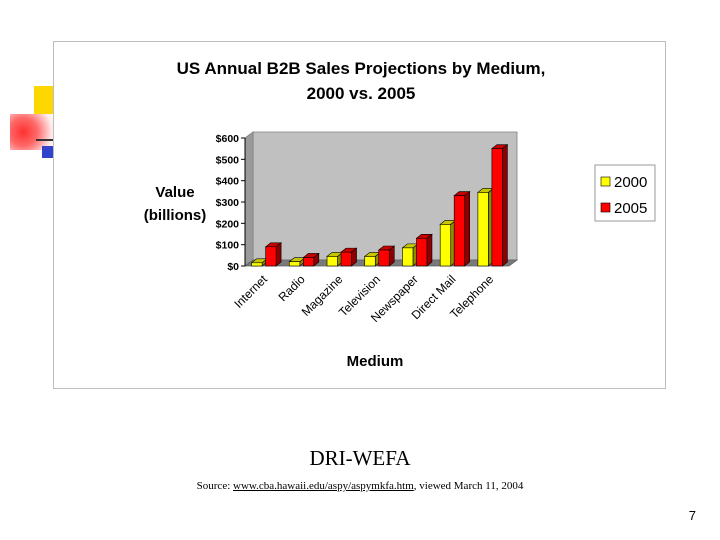  What do you see at coordinates (175, 215) in the screenshot?
I see `y-axis-title-line-2: (billions)` at bounding box center [175, 215].